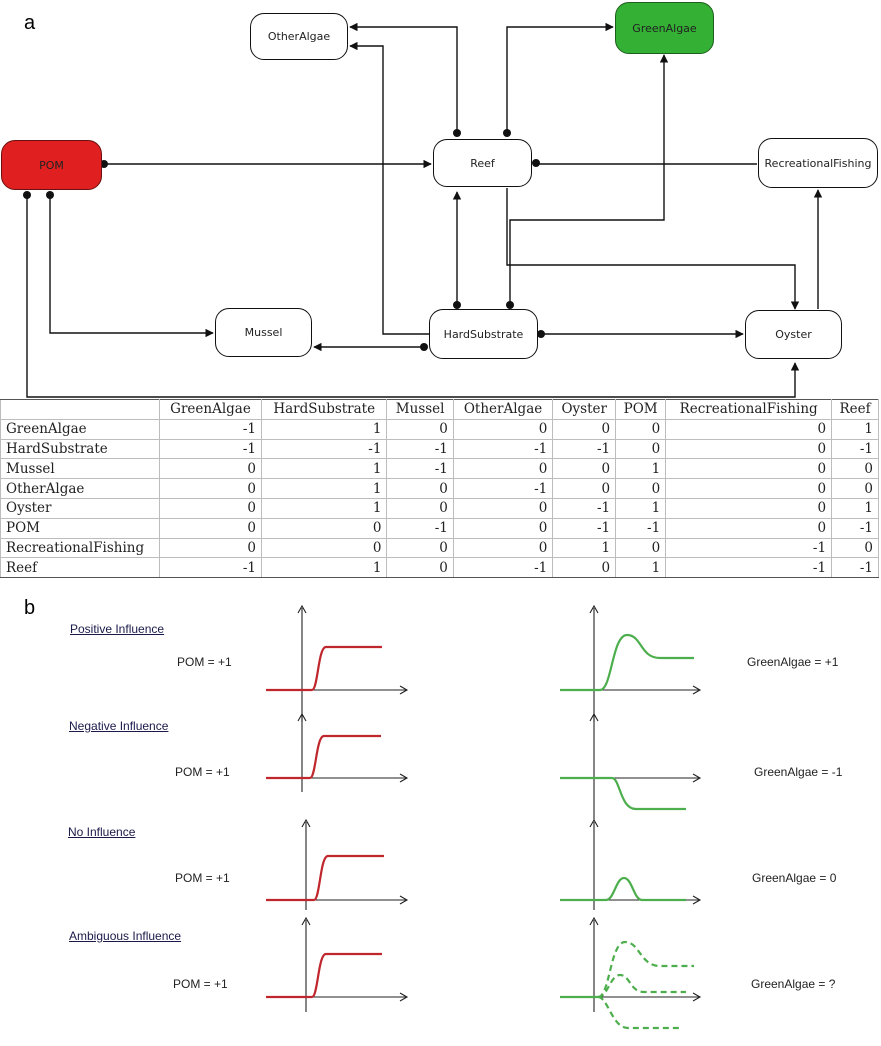 The height and width of the screenshot is (1046, 881). I want to click on edge-pom-mussel, so click(131, 266).